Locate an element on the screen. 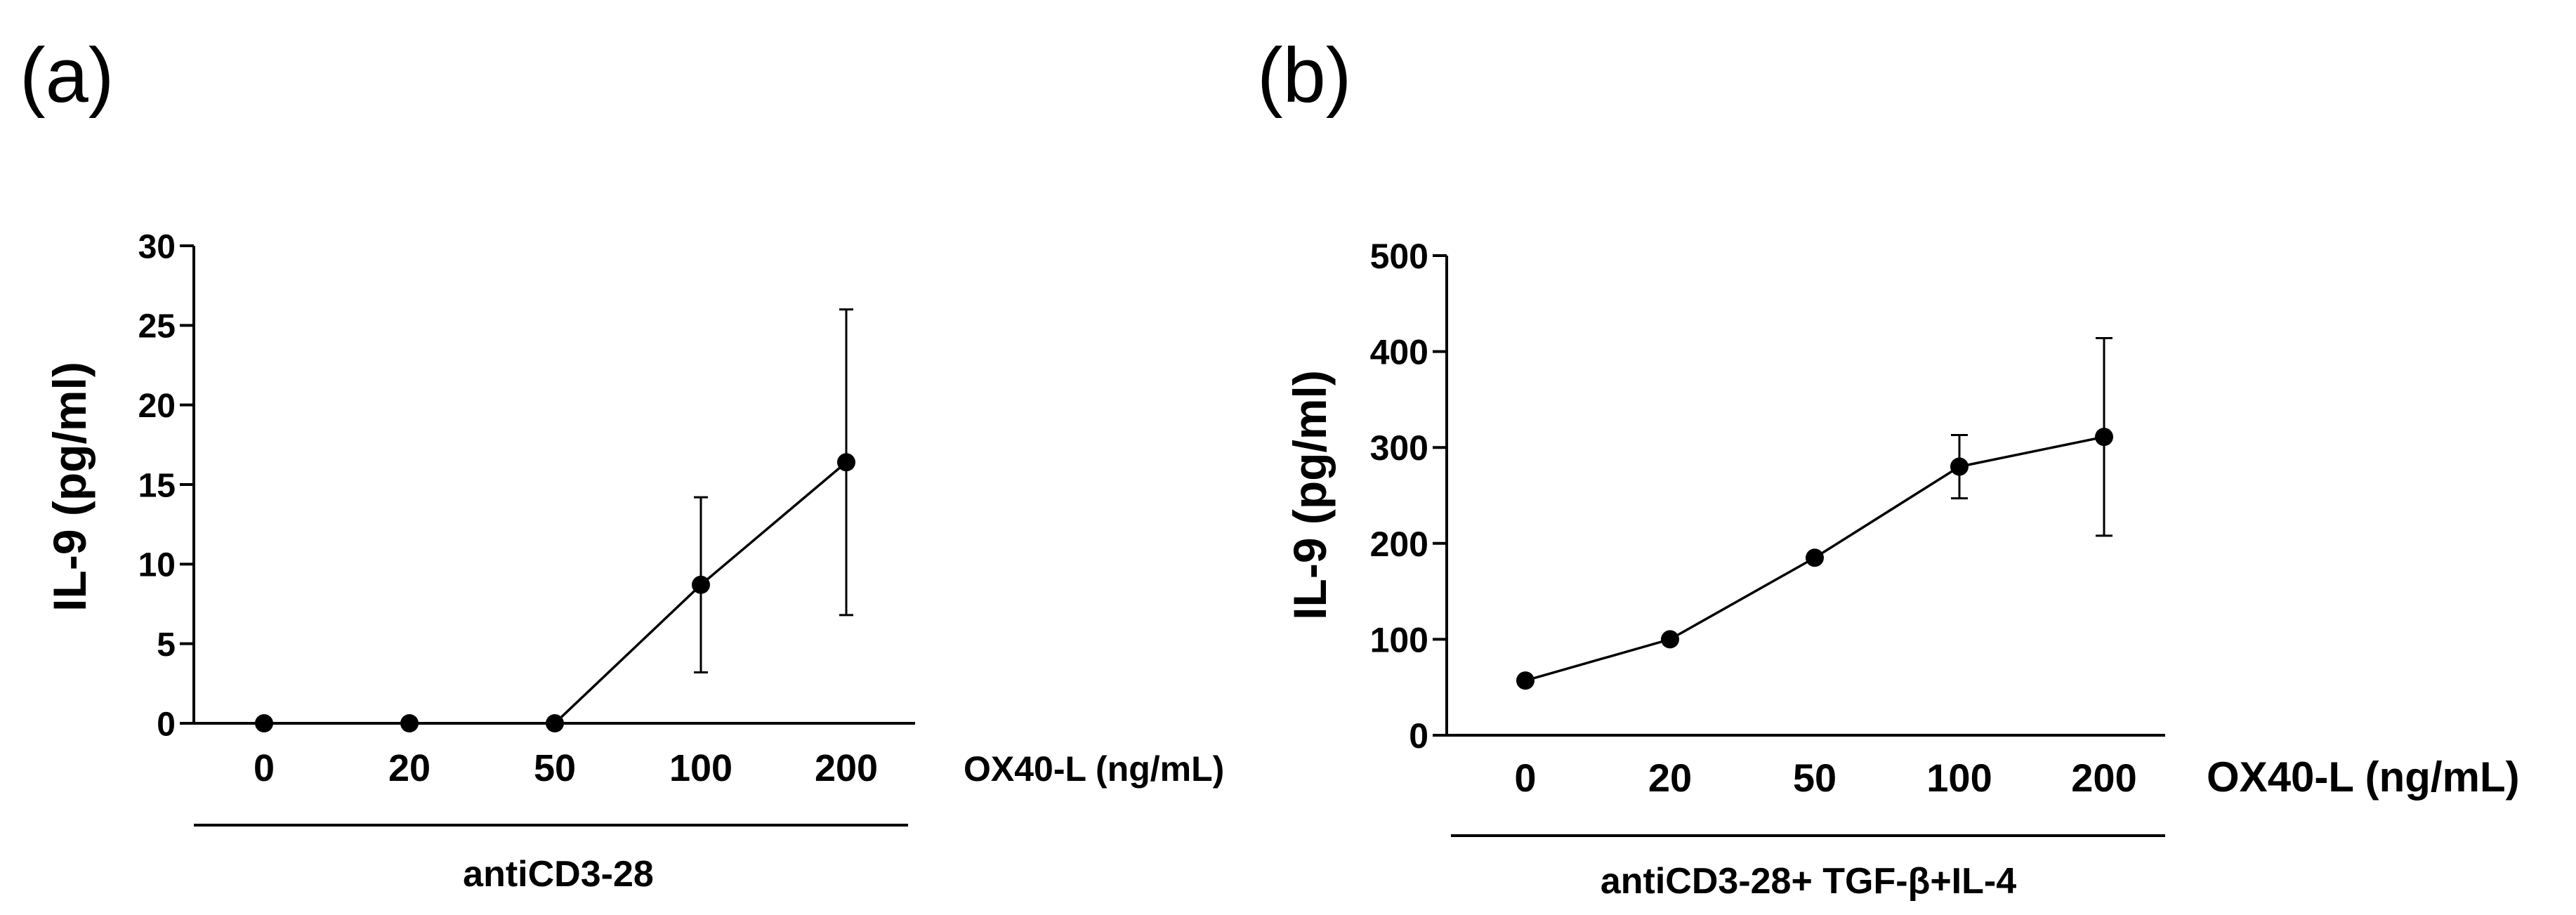 This screenshot has width=2576, height=915. group-label-b: antiCD3-28+ TGF-β+IL-4 is located at coordinates (1808, 882).